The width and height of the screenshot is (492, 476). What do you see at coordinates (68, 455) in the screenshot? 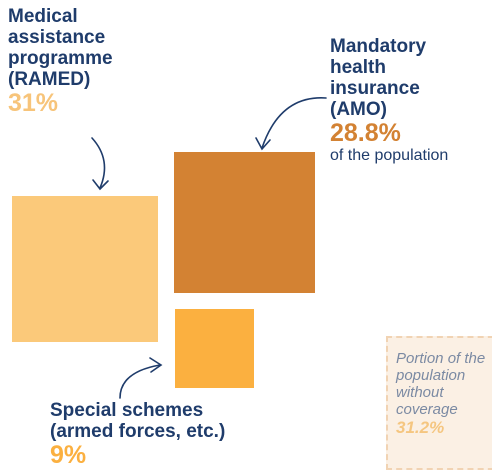
I see `value-label: 9%` at bounding box center [68, 455].